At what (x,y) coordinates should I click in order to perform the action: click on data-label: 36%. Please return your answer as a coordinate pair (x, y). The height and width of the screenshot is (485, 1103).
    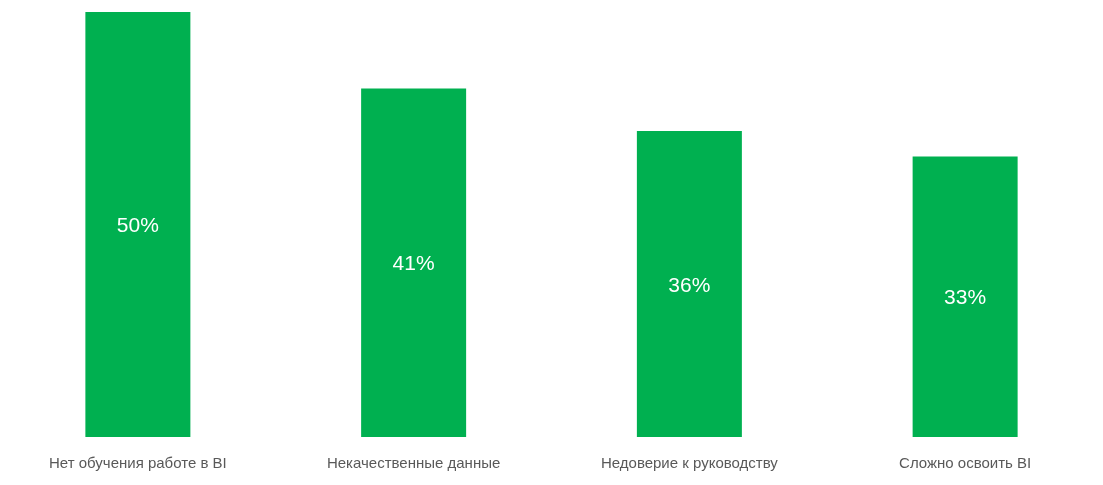
    Looking at the image, I should click on (689, 284).